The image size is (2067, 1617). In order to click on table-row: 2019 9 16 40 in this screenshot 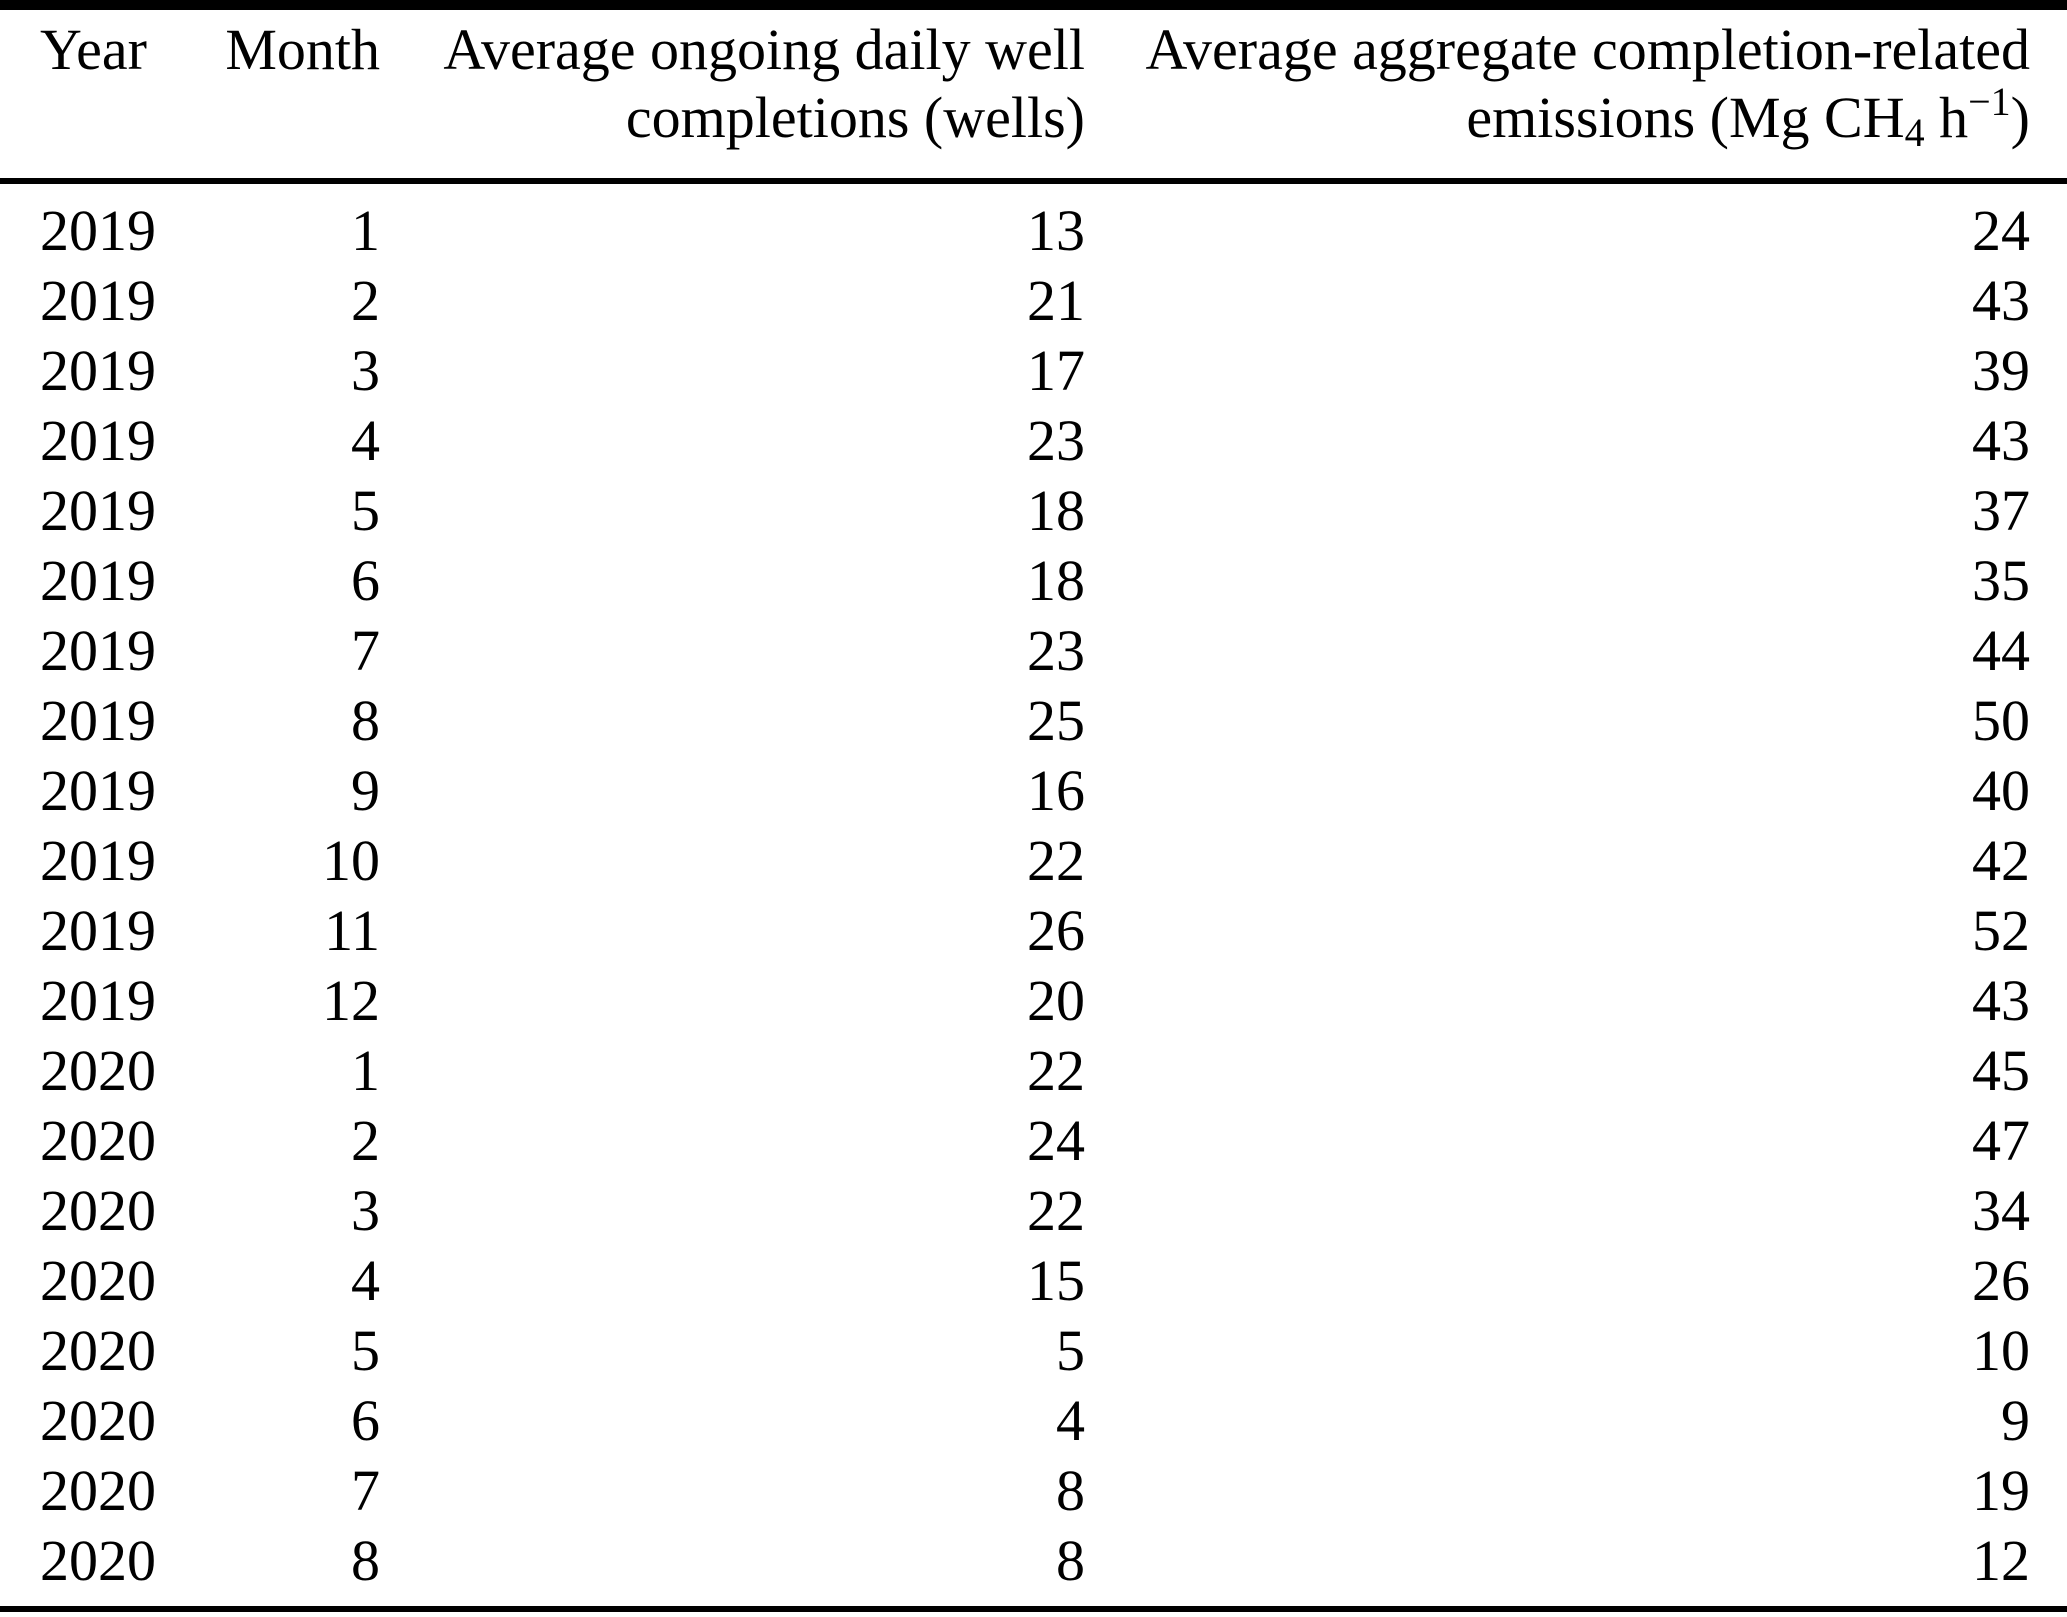, I will do `click(1033, 791)`.